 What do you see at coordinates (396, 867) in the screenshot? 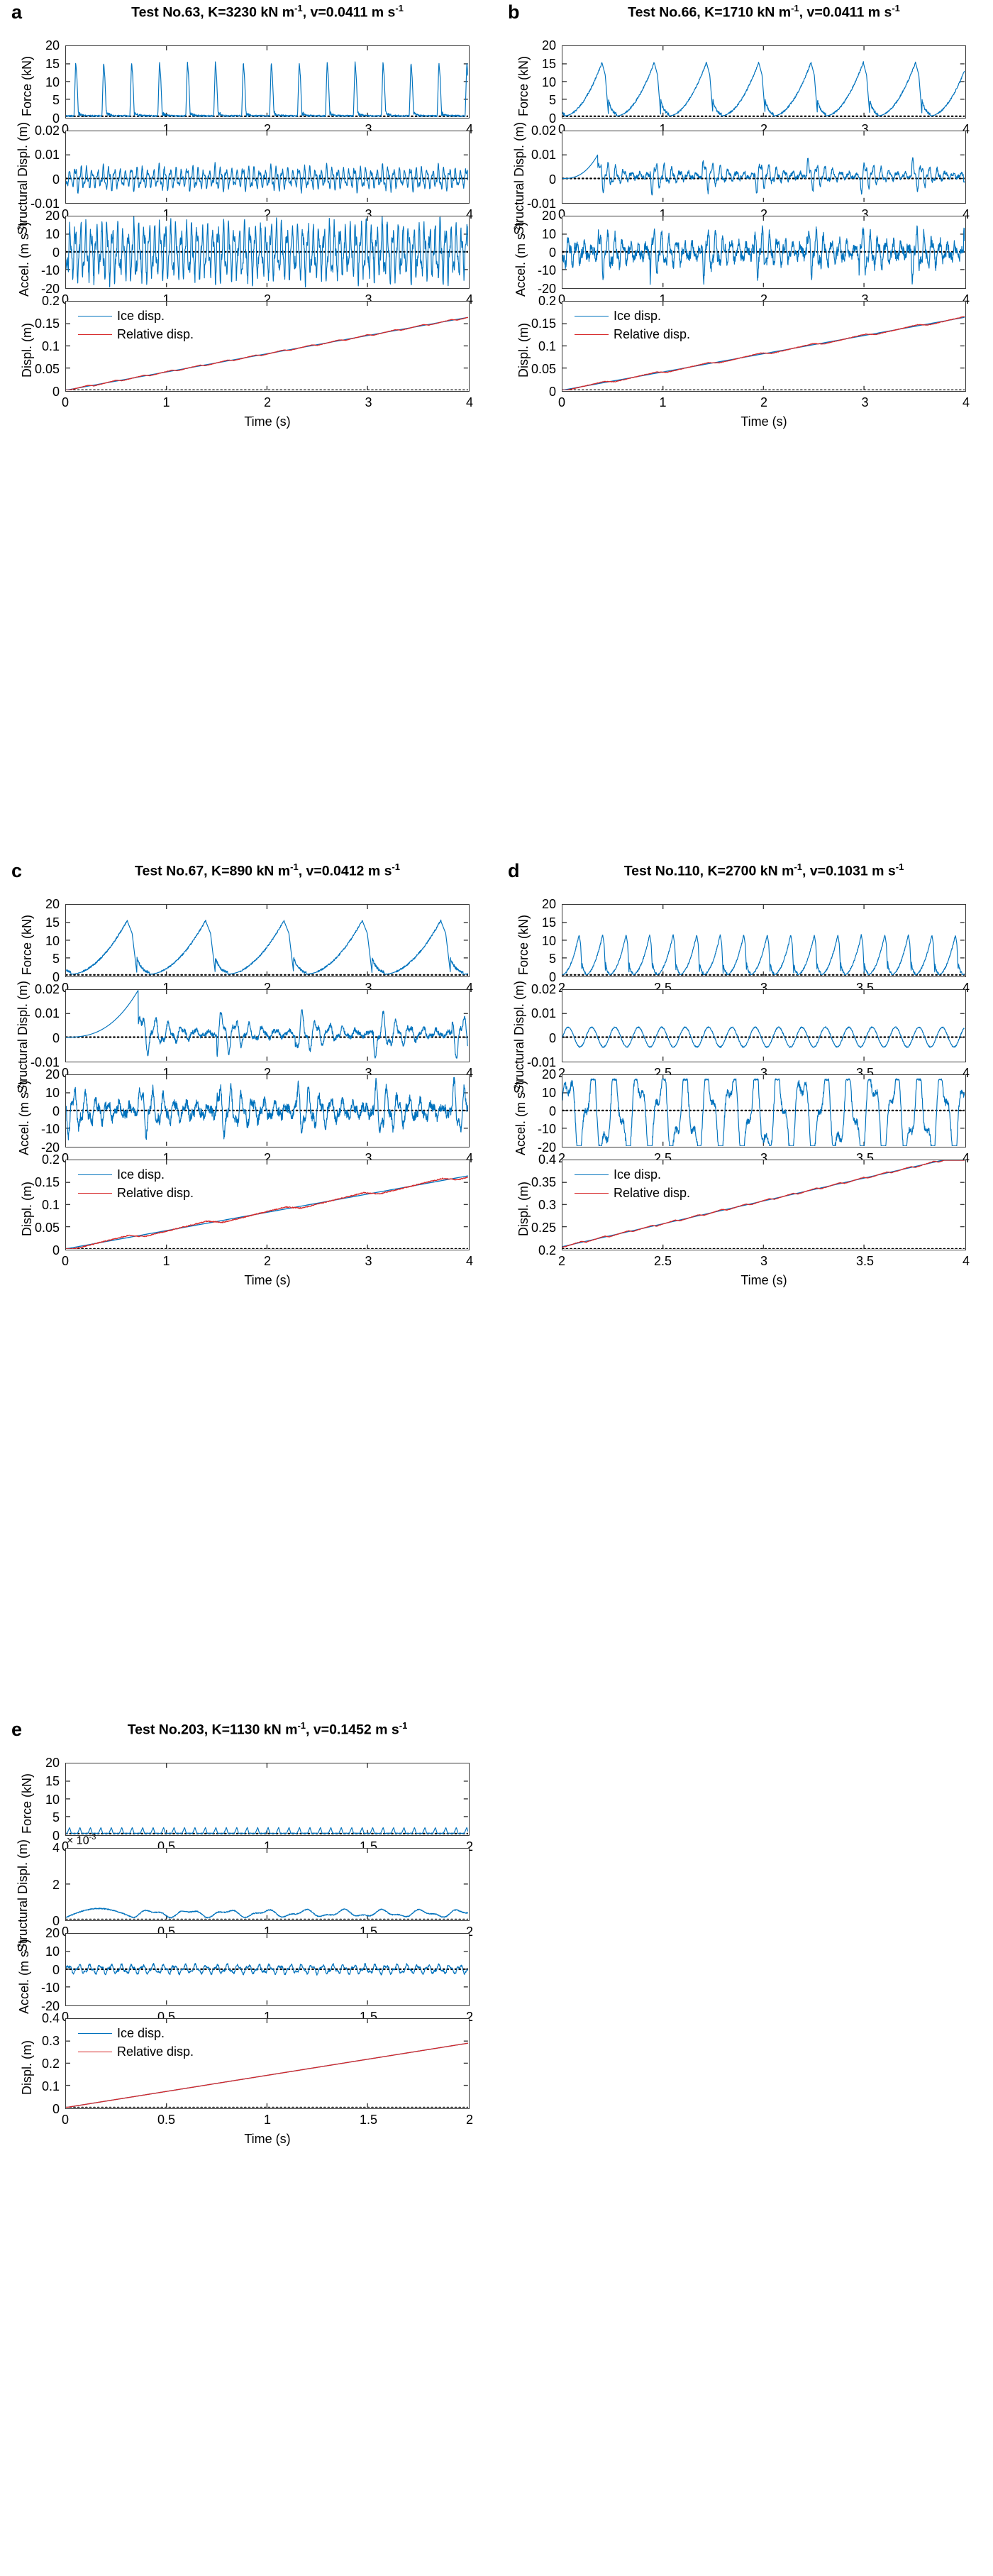
I see `title-exp-2: -1` at bounding box center [396, 867].